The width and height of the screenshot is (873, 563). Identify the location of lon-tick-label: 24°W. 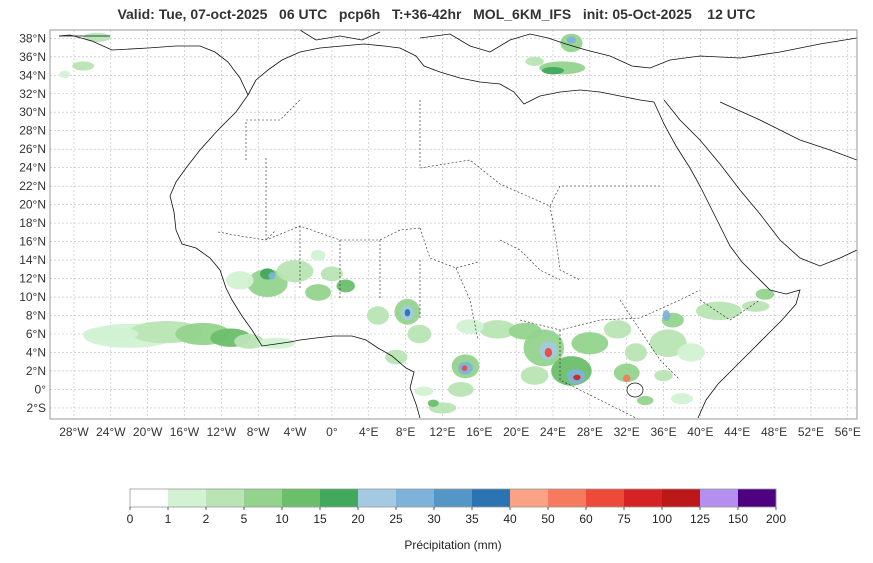
(111, 432).